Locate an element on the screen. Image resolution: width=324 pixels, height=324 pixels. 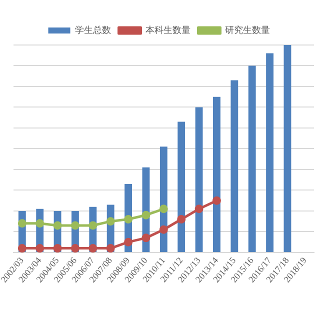
legend-label: 本科生数量 is located at coordinates (167, 30).